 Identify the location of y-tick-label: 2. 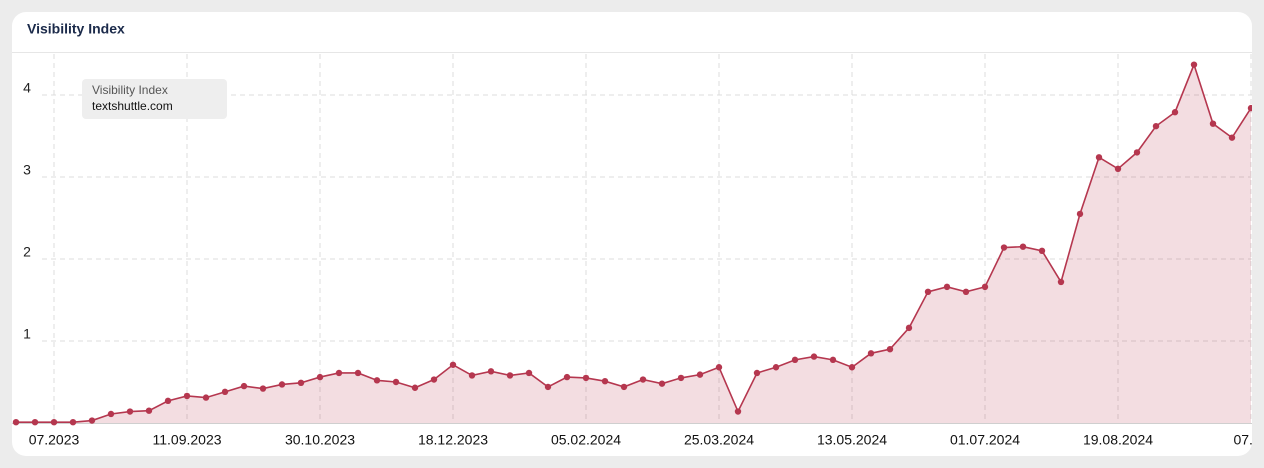
(27, 252).